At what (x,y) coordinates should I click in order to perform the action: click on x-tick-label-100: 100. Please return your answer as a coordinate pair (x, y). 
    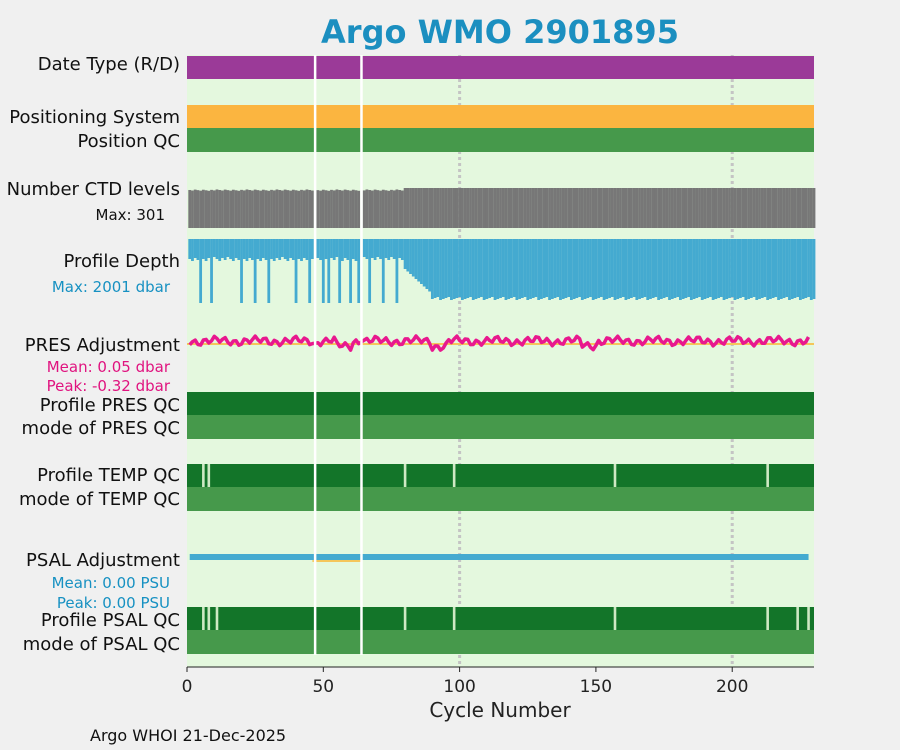
    Looking at the image, I should click on (459, 687).